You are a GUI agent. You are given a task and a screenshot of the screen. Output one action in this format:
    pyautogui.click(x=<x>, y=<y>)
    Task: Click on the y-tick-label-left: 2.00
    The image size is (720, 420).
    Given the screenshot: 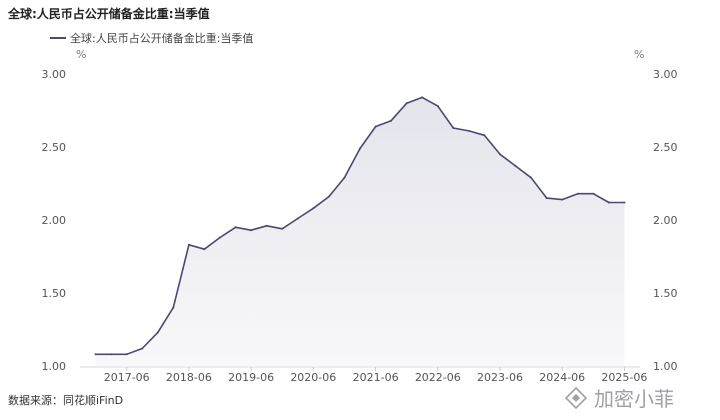 What is the action you would take?
    pyautogui.click(x=54, y=220)
    